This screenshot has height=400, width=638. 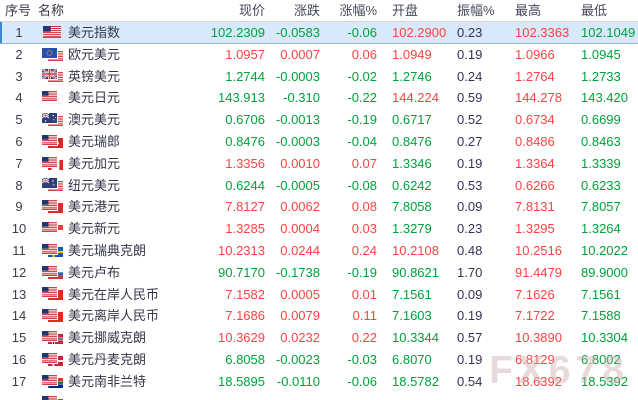 What do you see at coordinates (528, 10) in the screenshot?
I see `column-header-high: 最高` at bounding box center [528, 10].